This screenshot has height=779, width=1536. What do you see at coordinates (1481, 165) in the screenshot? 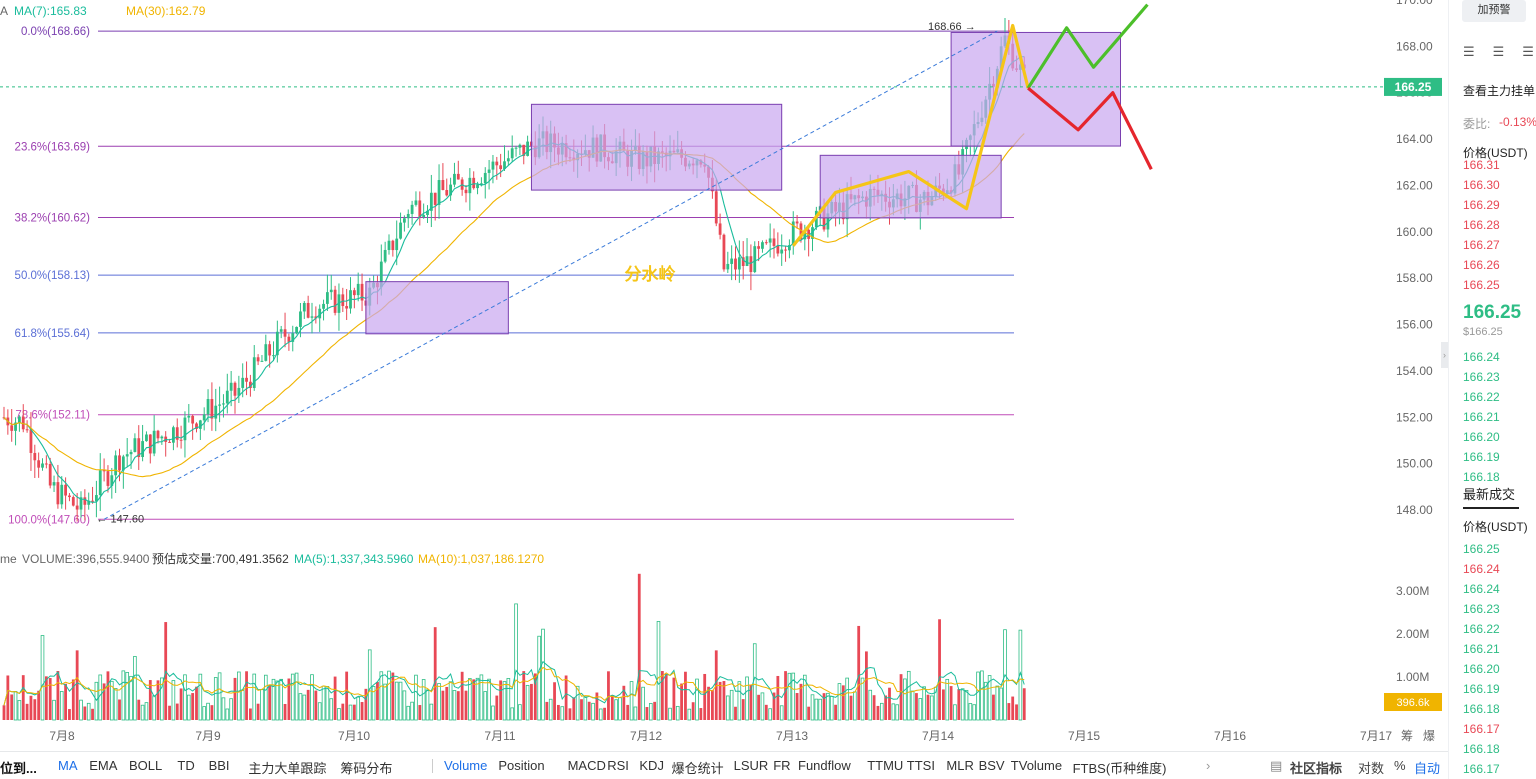
I see `ask-price-row: 166.31` at bounding box center [1481, 165].